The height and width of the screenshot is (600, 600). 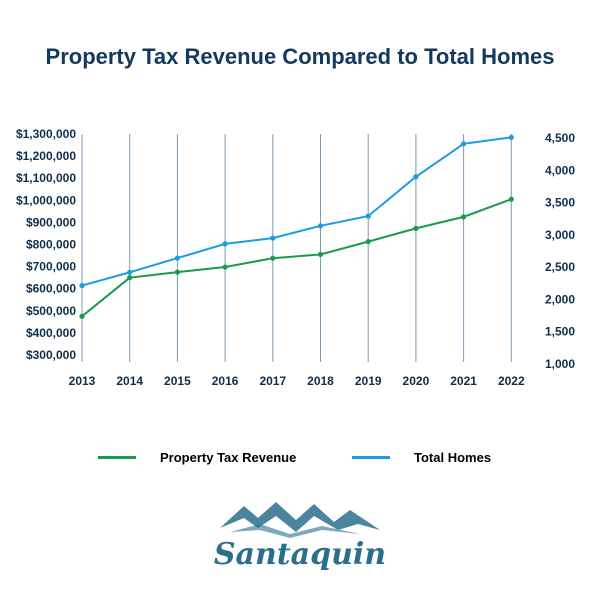 I want to click on legend-item-revenue: Property Tax Revenue, so click(x=197, y=457).